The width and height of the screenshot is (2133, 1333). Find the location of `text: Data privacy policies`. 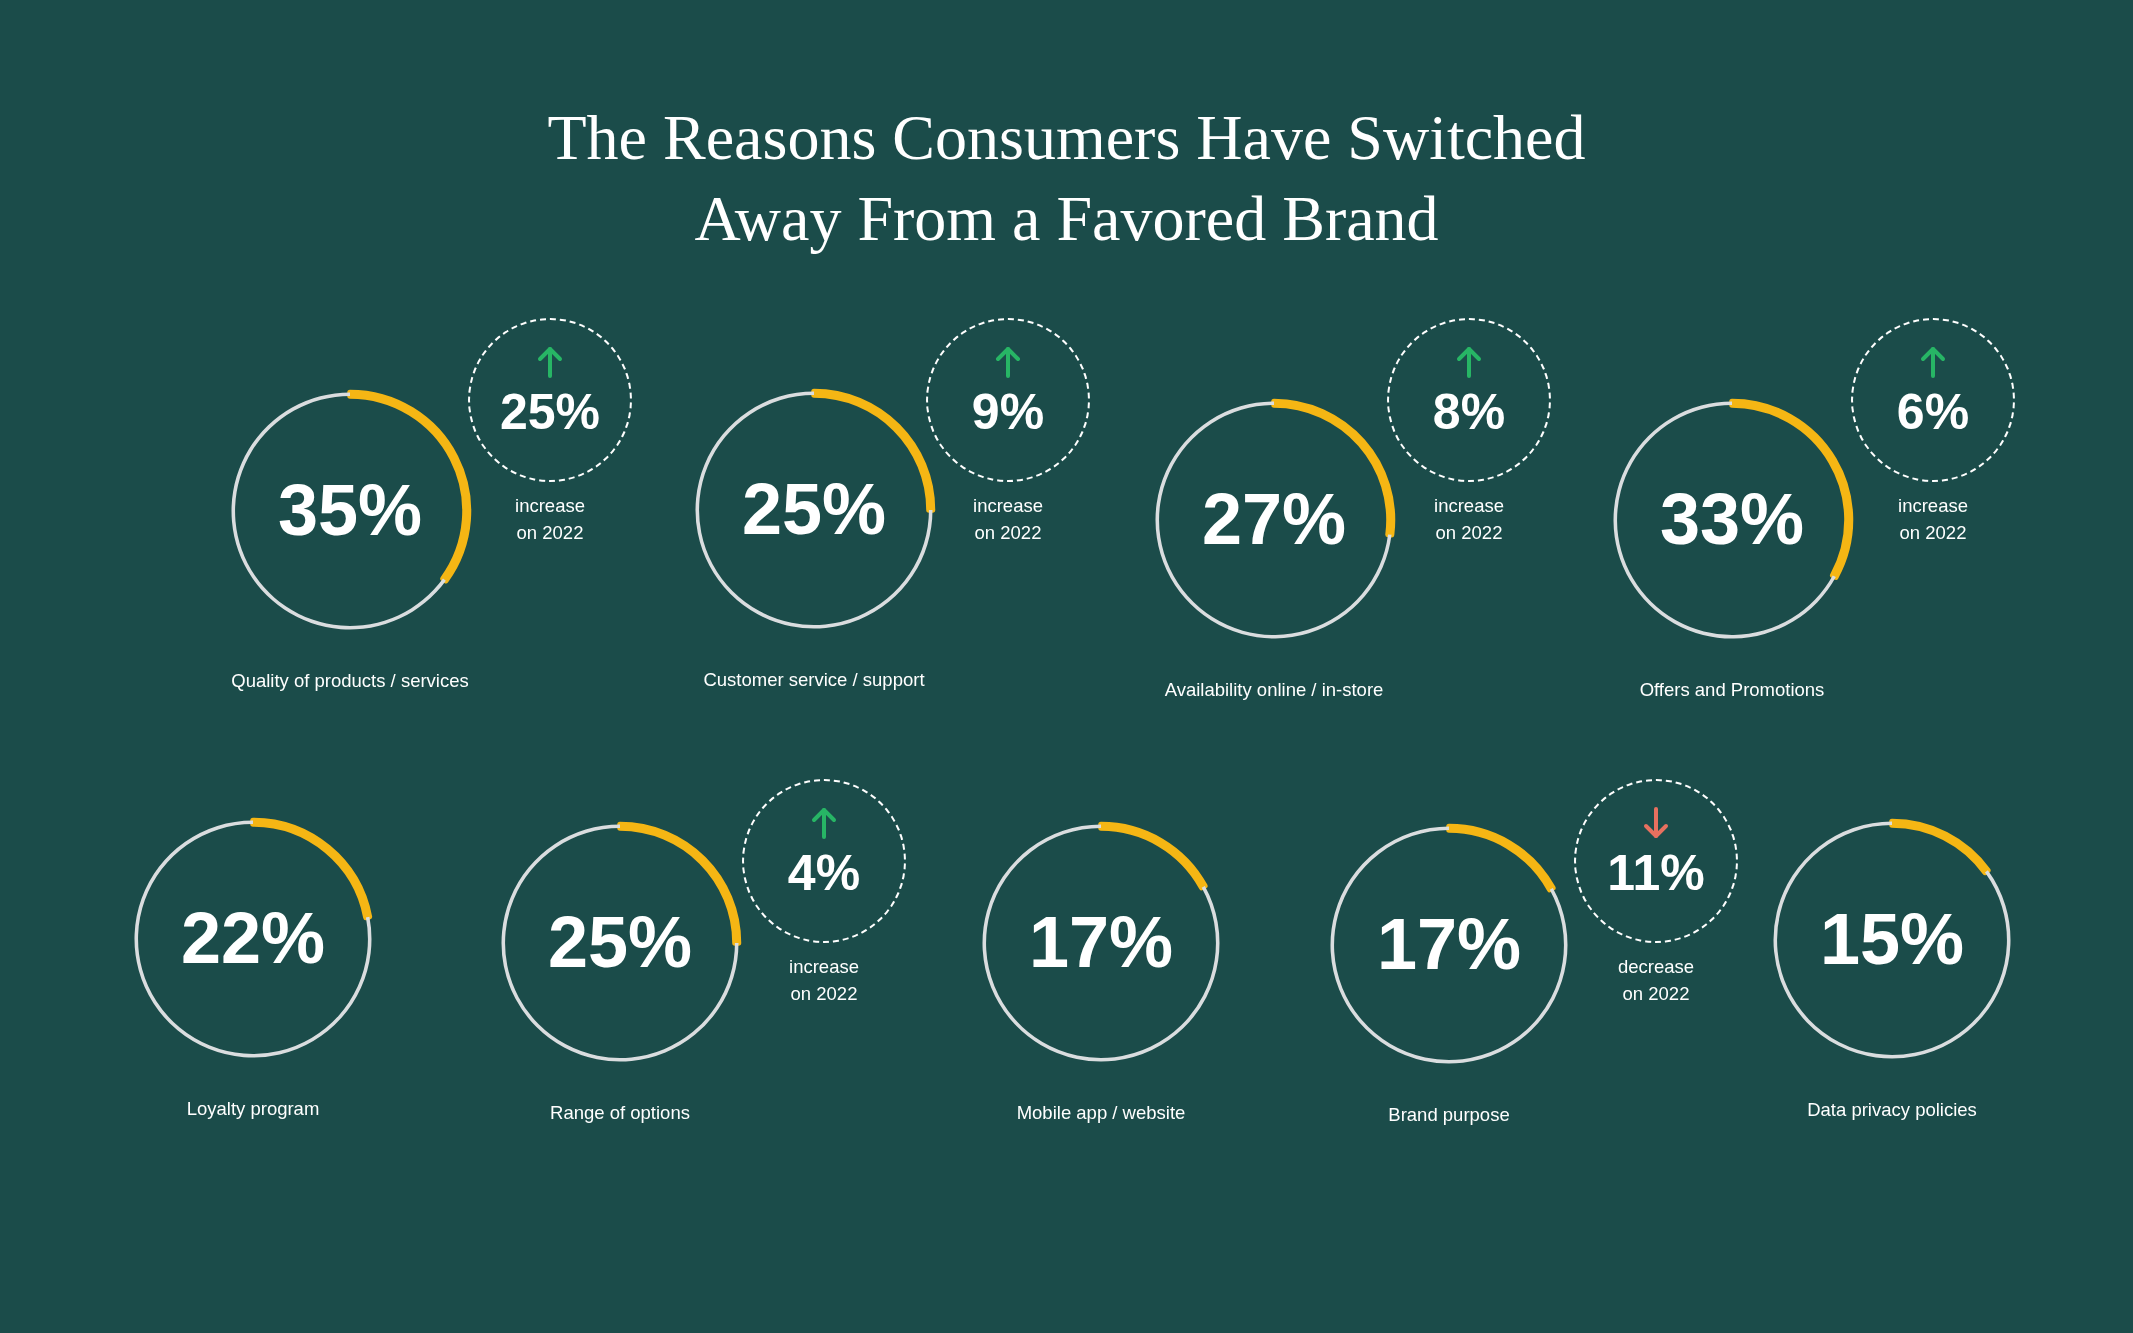

text: Data privacy policies is located at coordinates (1892, 1110).